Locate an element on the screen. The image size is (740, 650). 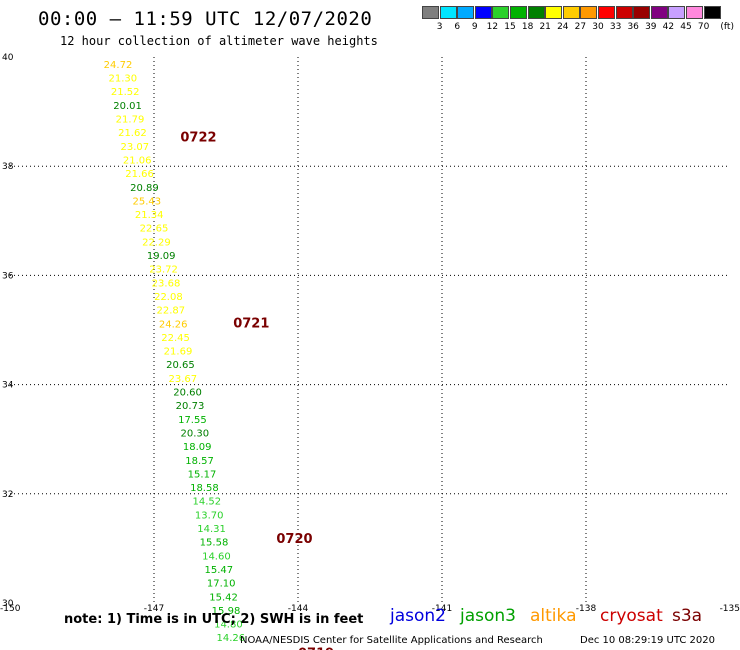
x-tick-label: -144 is located at coordinates (298, 609).